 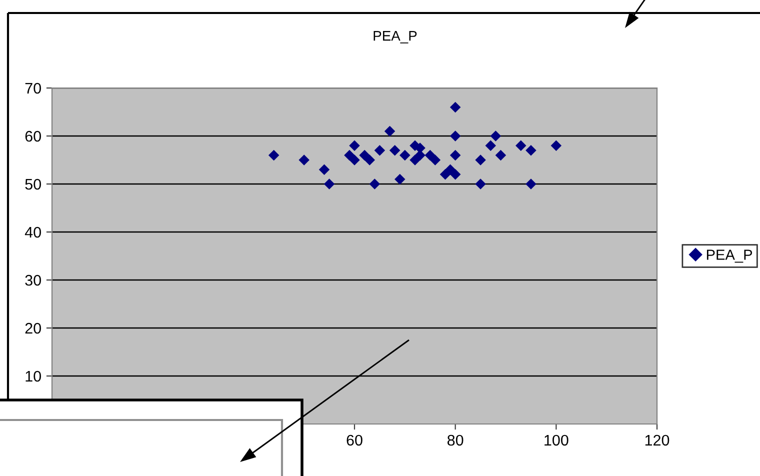 I want to click on y-tick-label: 20, so click(x=33, y=328).